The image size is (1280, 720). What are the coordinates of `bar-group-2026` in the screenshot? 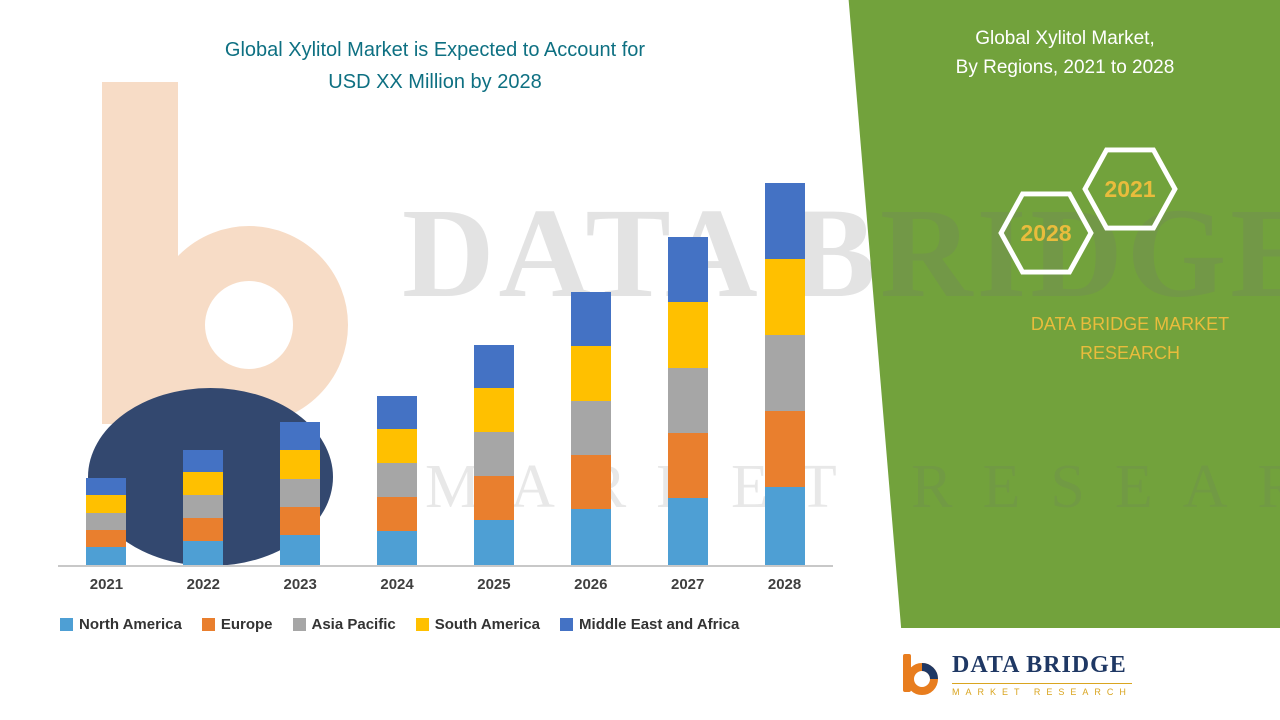 It's located at (590, 428).